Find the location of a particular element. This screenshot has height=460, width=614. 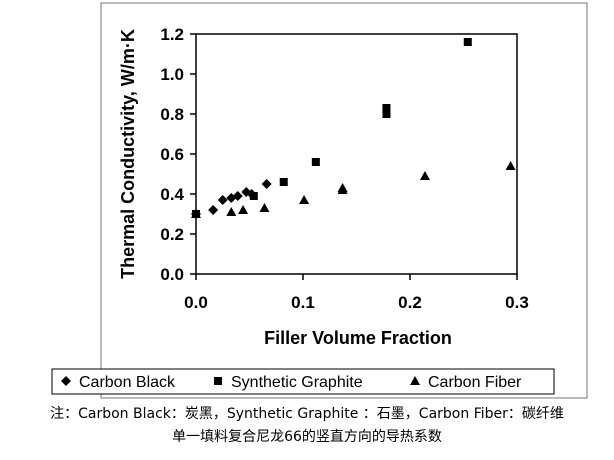

y-tick-label: 0.6 is located at coordinates (172, 154).